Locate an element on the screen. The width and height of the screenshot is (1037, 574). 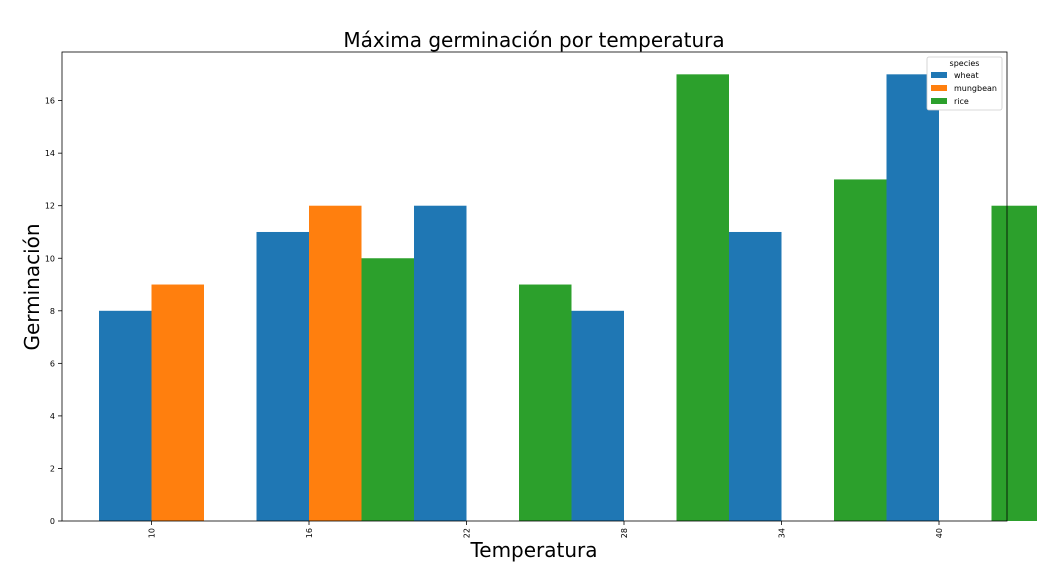
x-tick-label: 16 is located at coordinates (309, 533).